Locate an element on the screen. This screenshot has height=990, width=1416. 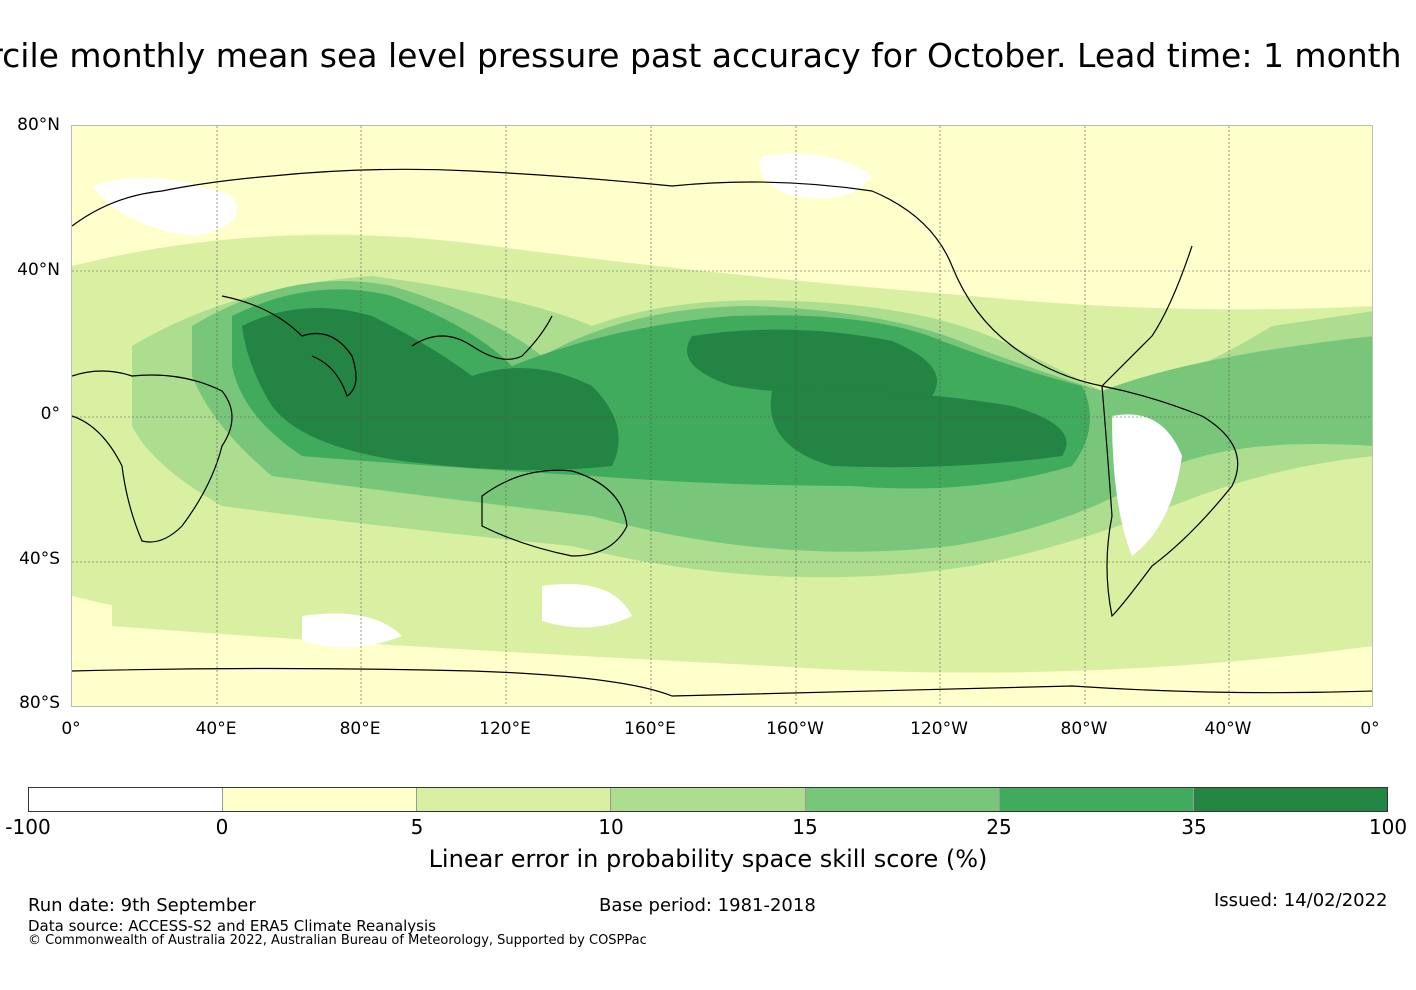
lat-label-40s: 40°S is located at coordinates (39, 559).